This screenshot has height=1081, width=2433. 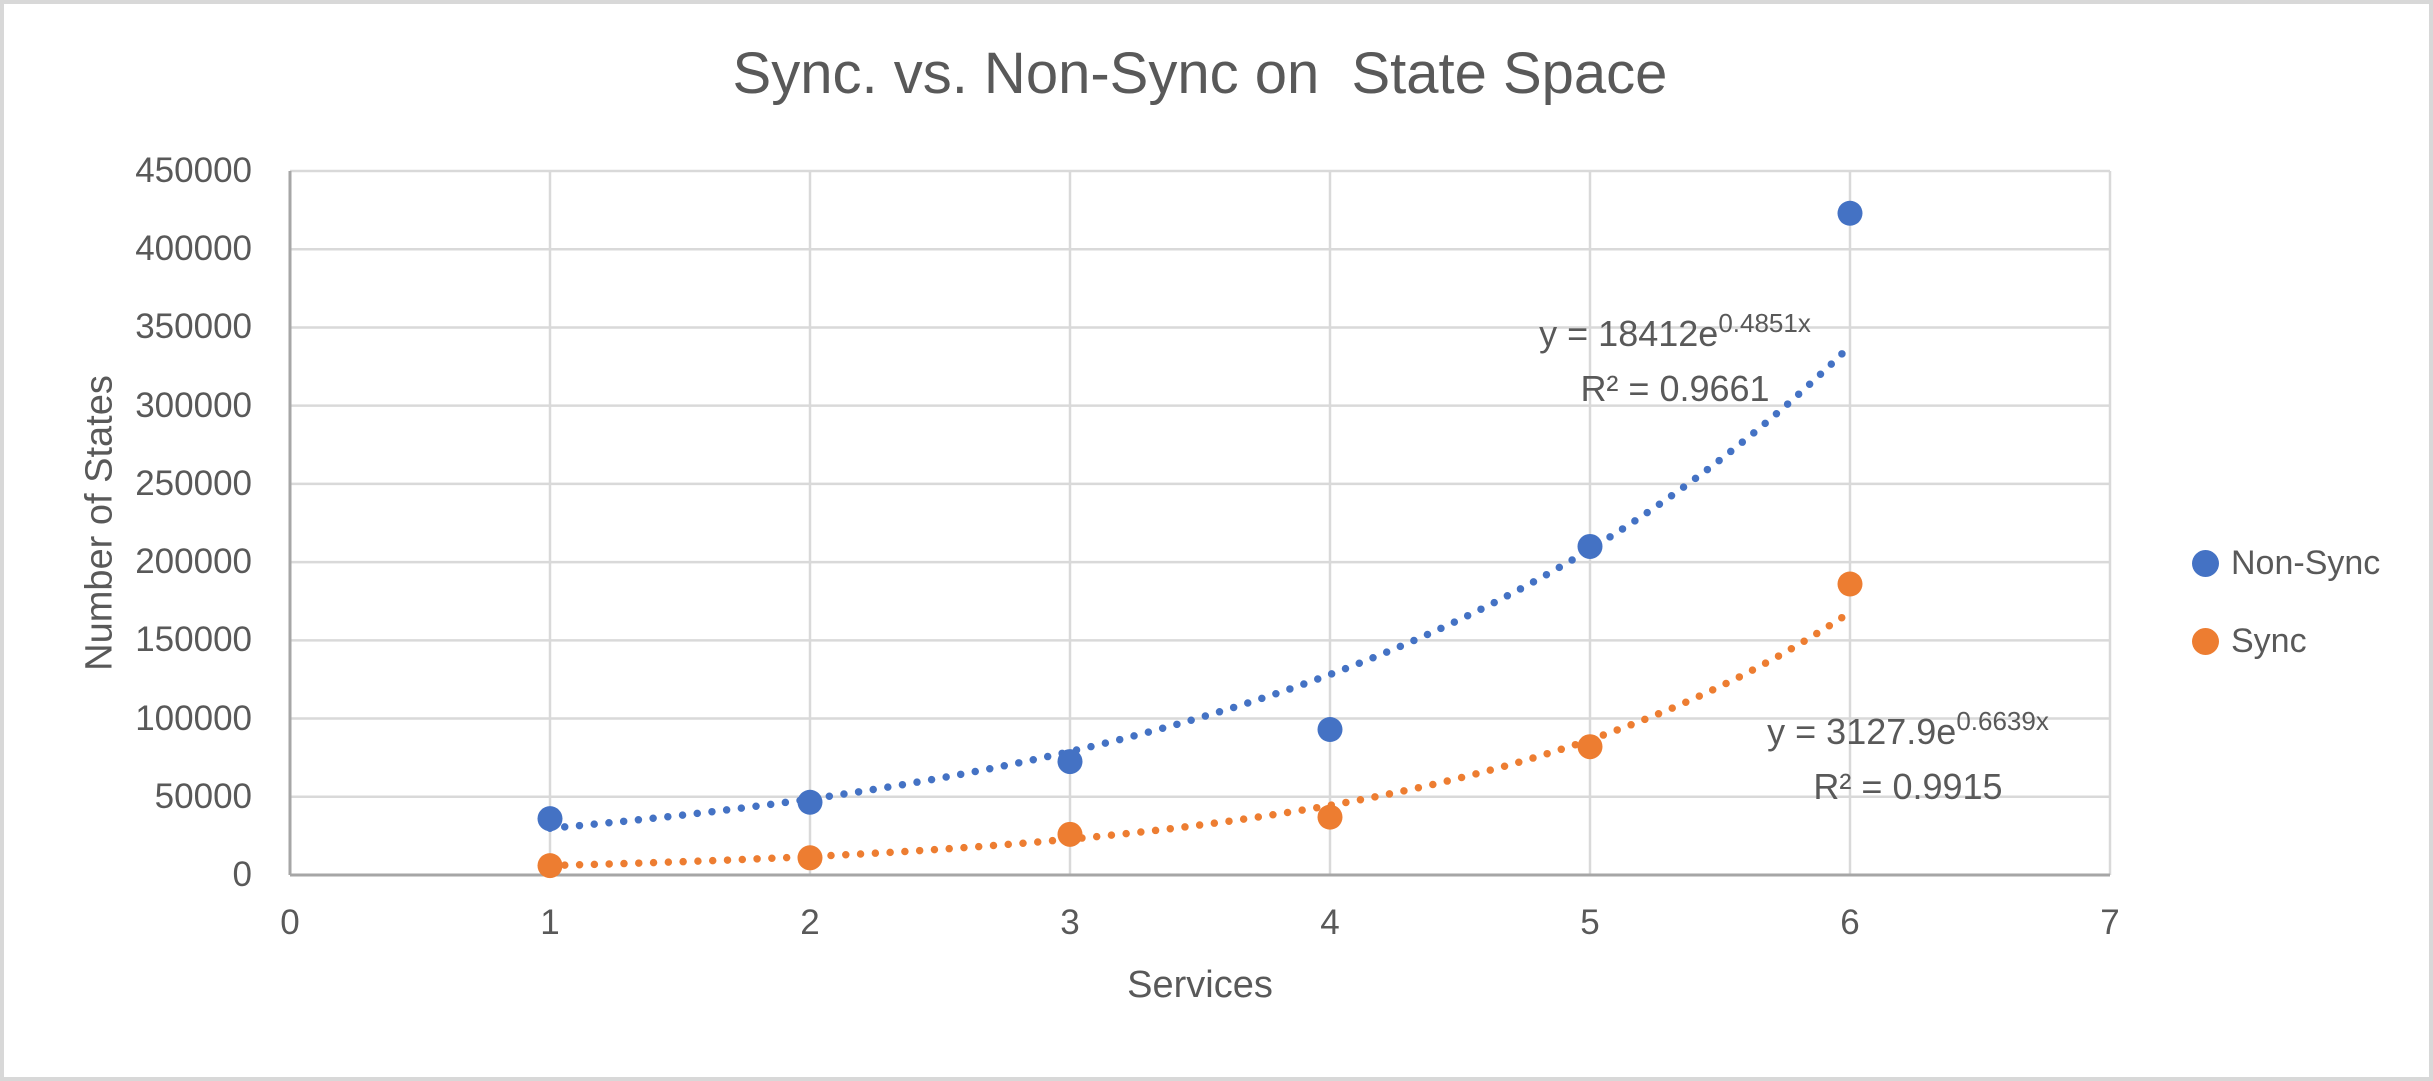 I want to click on y-tick-label: 450000, so click(x=193, y=170).